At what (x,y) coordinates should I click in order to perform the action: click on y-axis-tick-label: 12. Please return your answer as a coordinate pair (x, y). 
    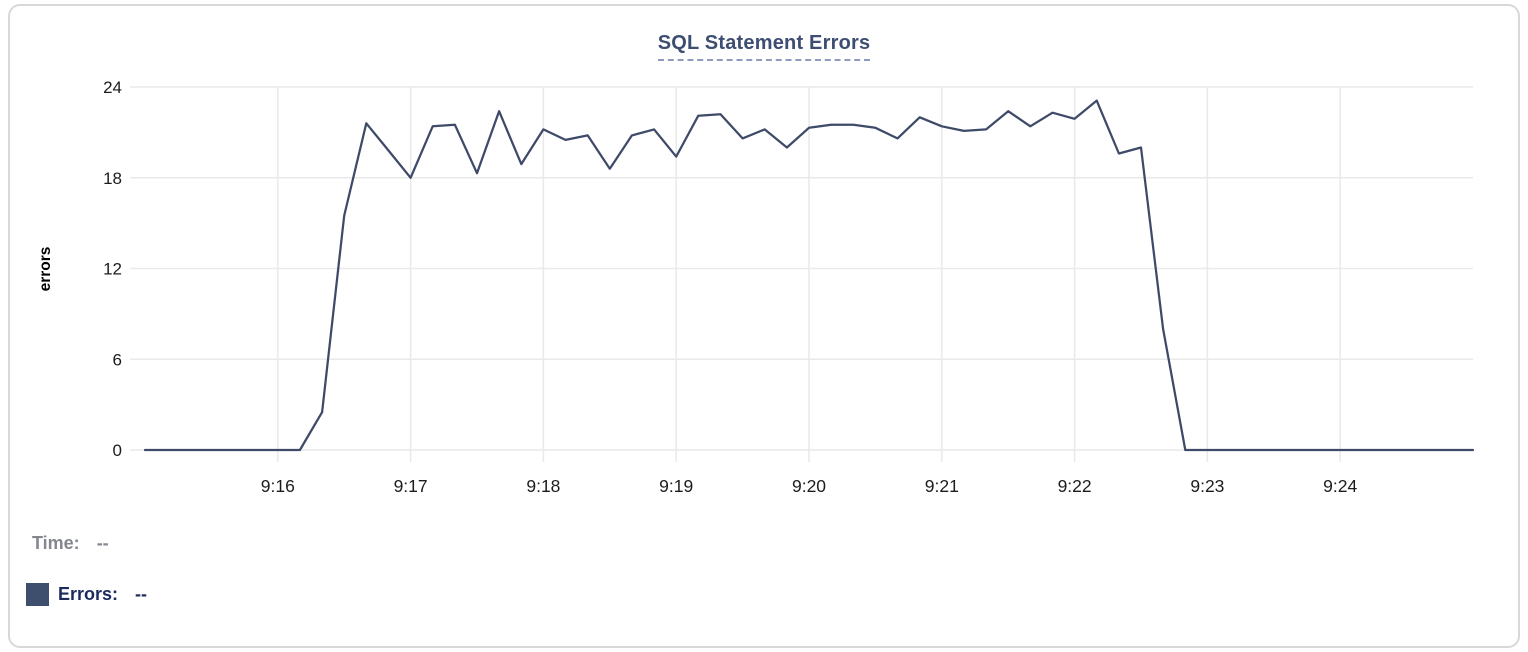
    Looking at the image, I should click on (112, 269).